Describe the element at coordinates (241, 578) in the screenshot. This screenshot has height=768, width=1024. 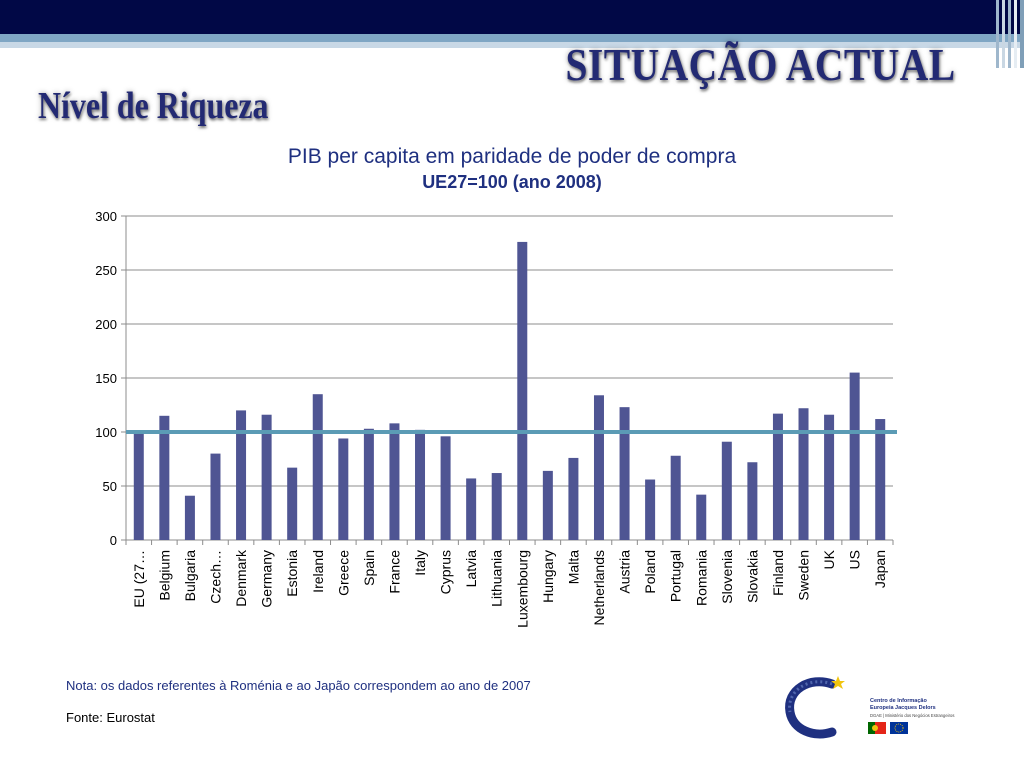
I see `x-tick-label: Denmark` at that location.